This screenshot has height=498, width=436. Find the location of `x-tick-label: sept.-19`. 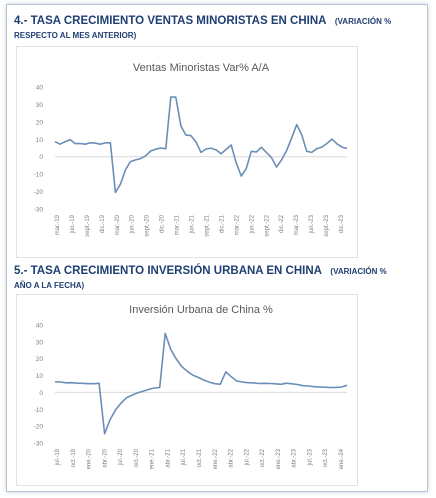

x-tick-label: sept.-19 is located at coordinates (88, 225).